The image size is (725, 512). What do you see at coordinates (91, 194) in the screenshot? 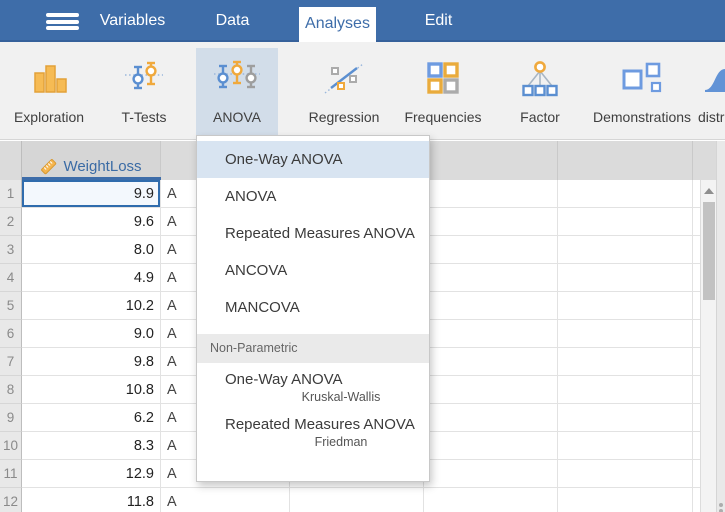
I see `cell-weightloss: 9.9` at bounding box center [91, 194].